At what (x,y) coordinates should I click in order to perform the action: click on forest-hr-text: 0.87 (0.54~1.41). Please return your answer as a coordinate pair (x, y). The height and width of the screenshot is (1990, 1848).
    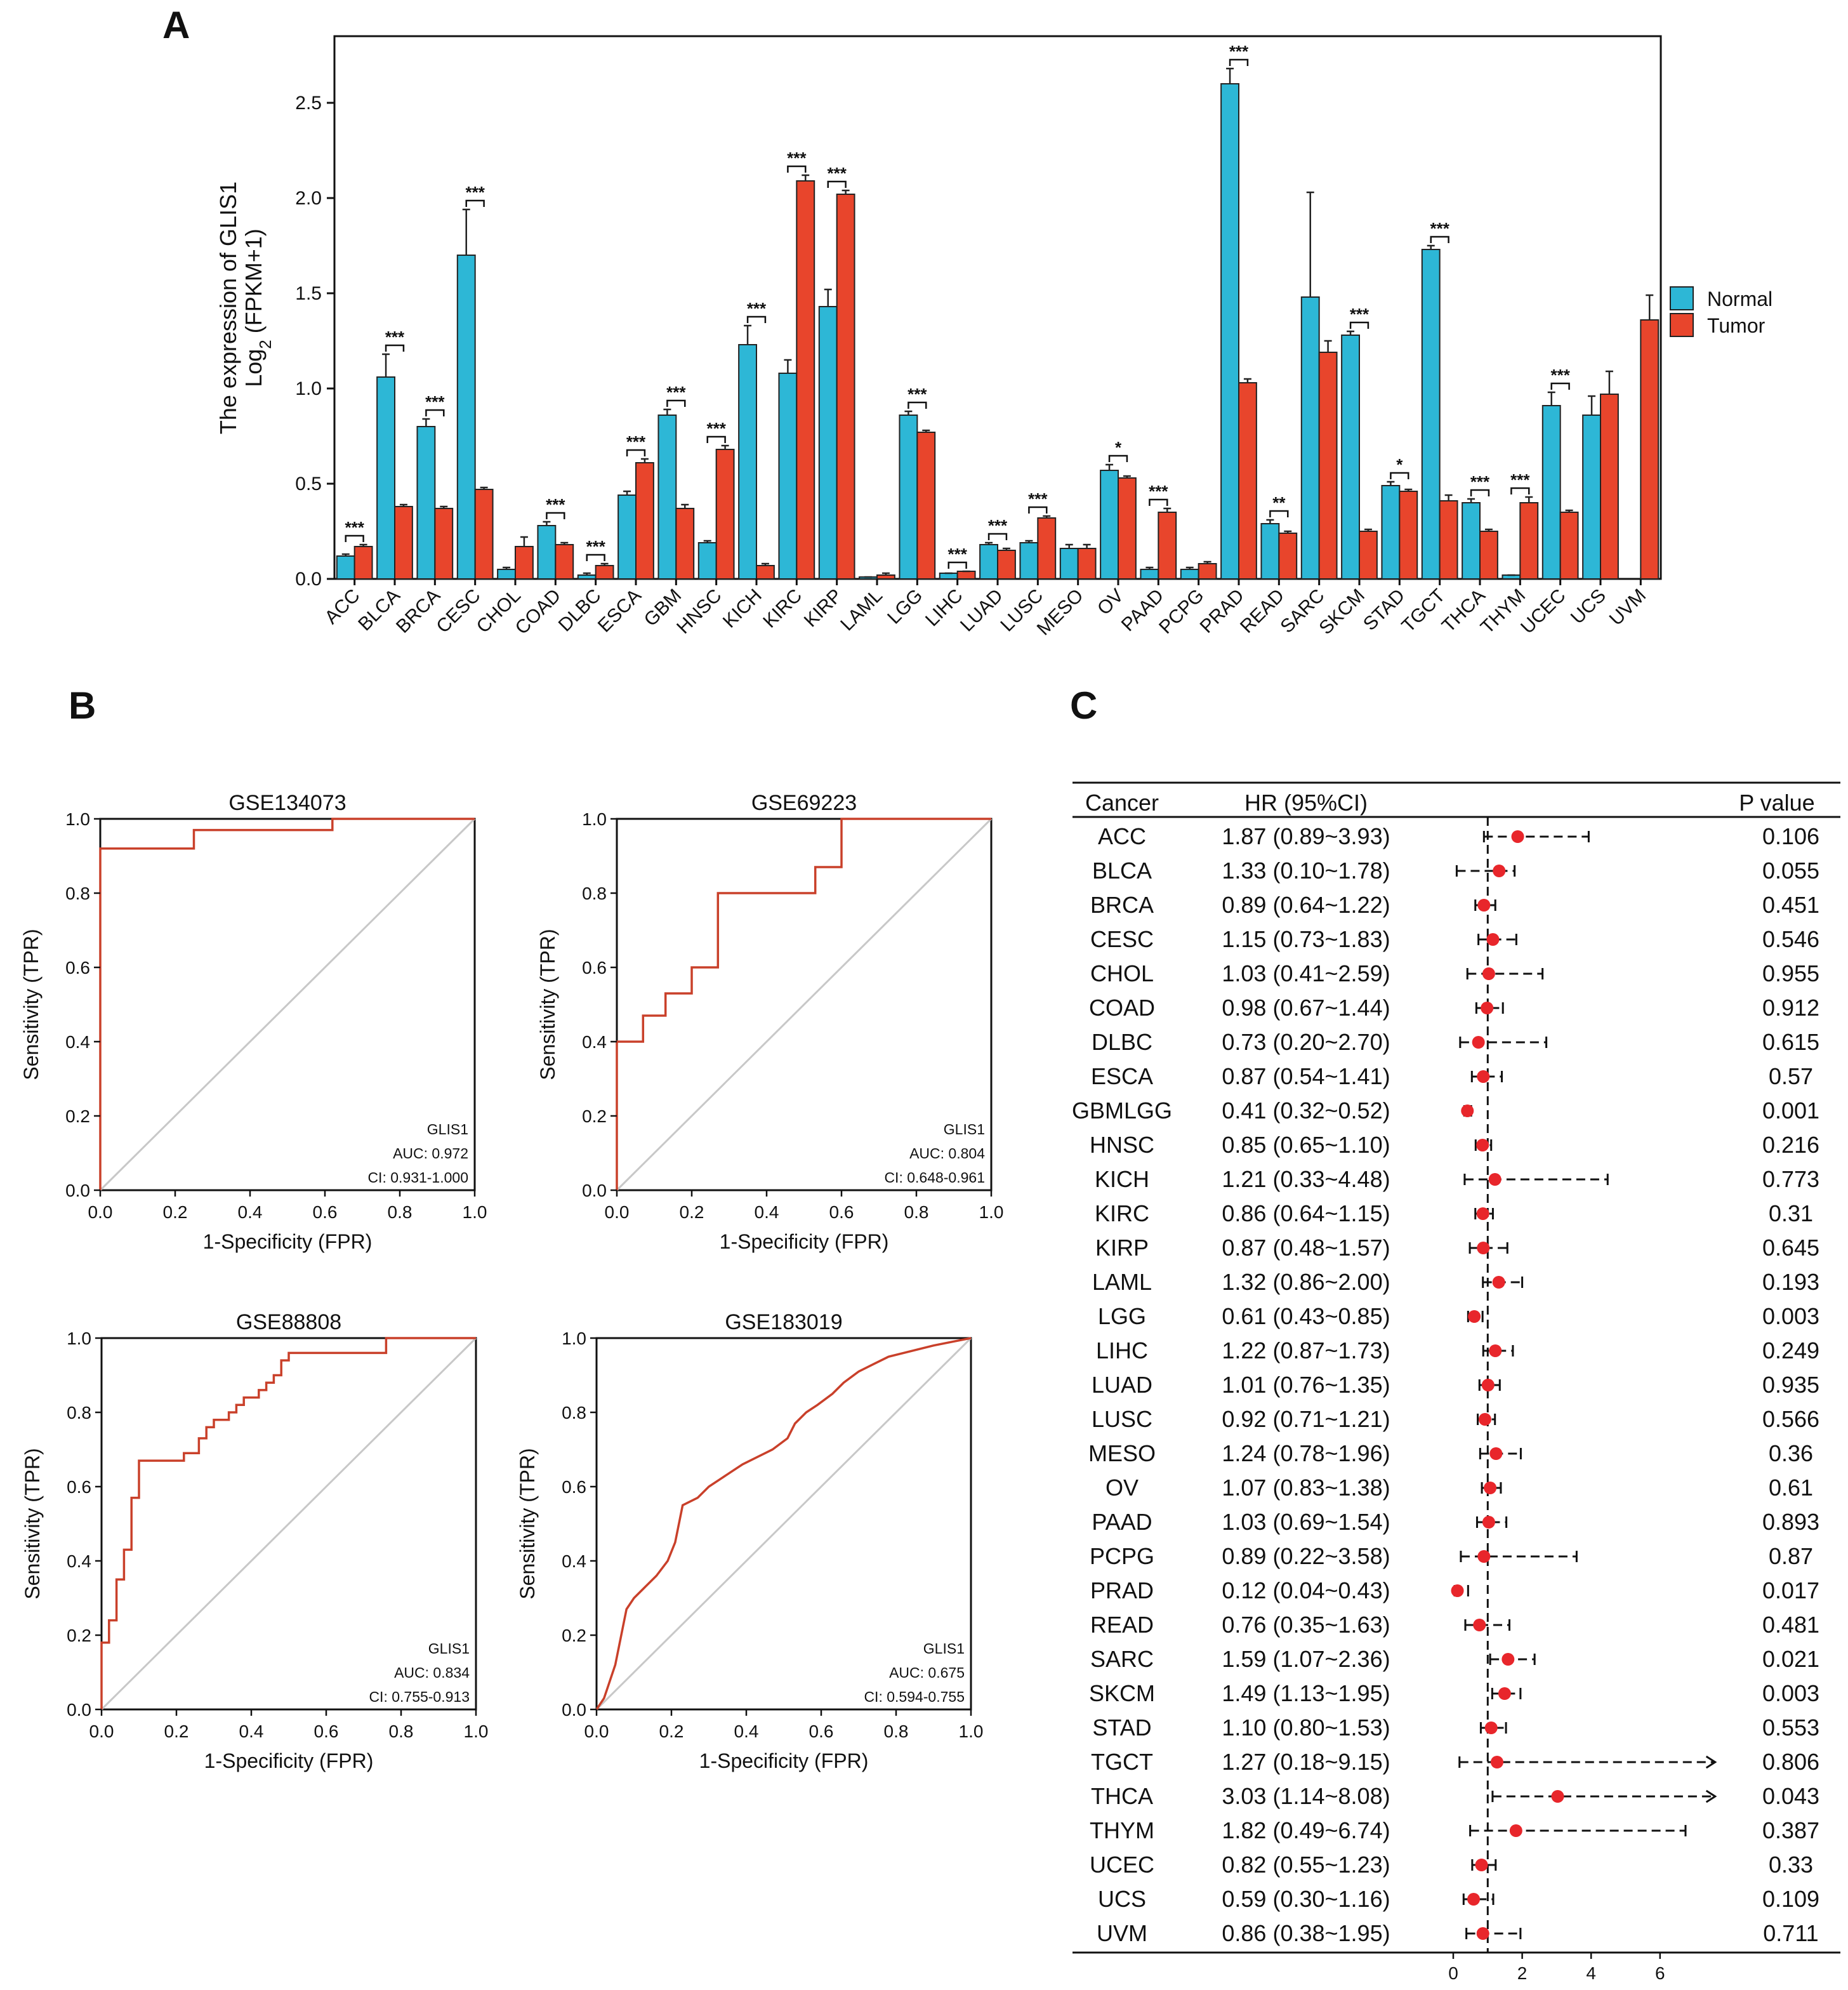
    Looking at the image, I should click on (1306, 1076).